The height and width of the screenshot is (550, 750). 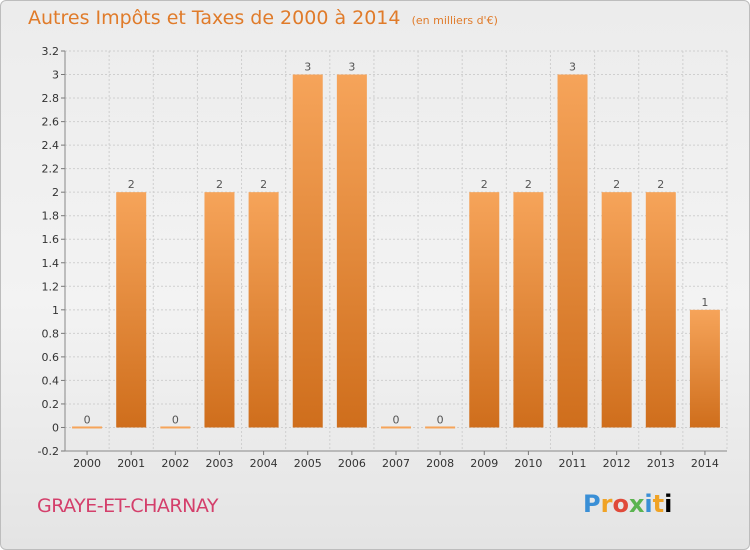 I want to click on logo-letter: x, so click(x=636, y=504).